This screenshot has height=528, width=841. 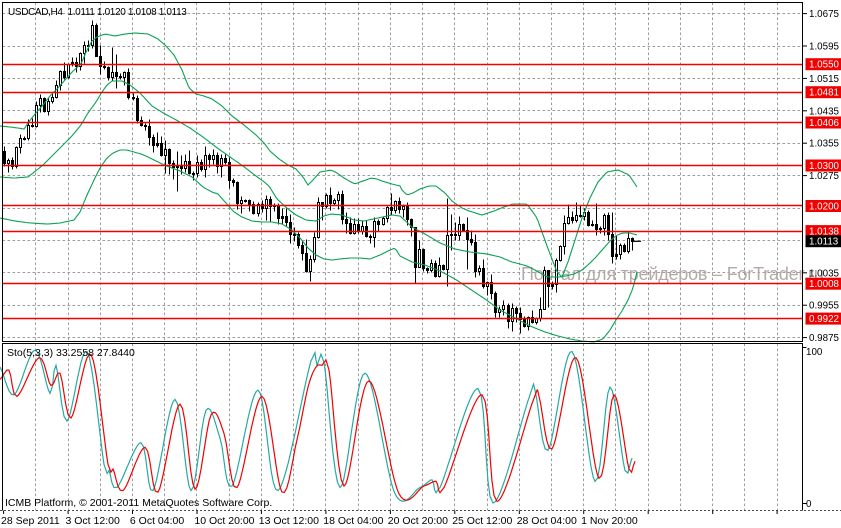 I want to click on svg-text: 1.0275, so click(x=824, y=176).